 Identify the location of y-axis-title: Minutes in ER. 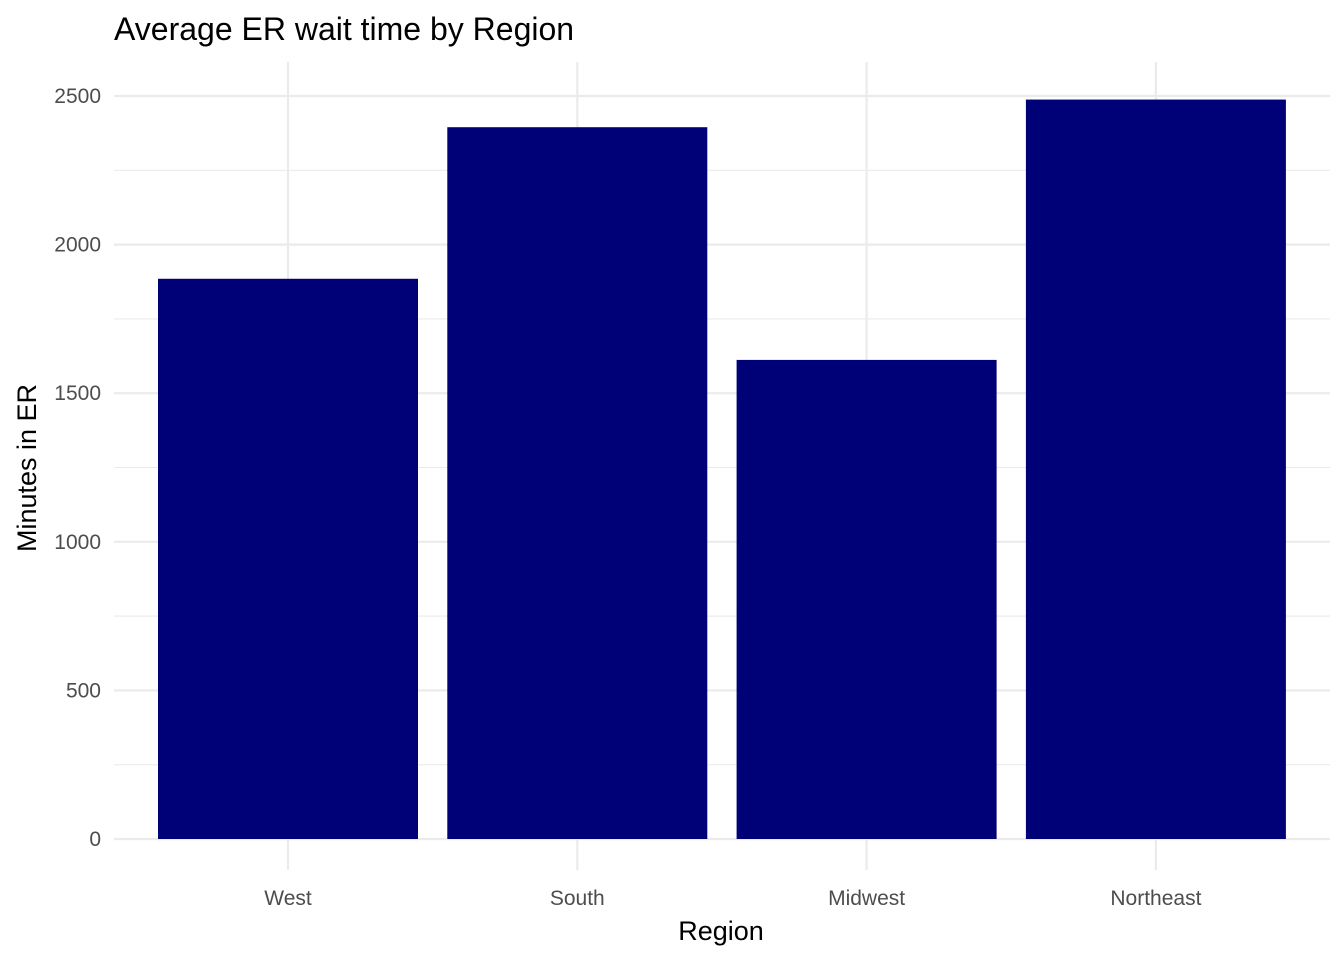
(27, 468).